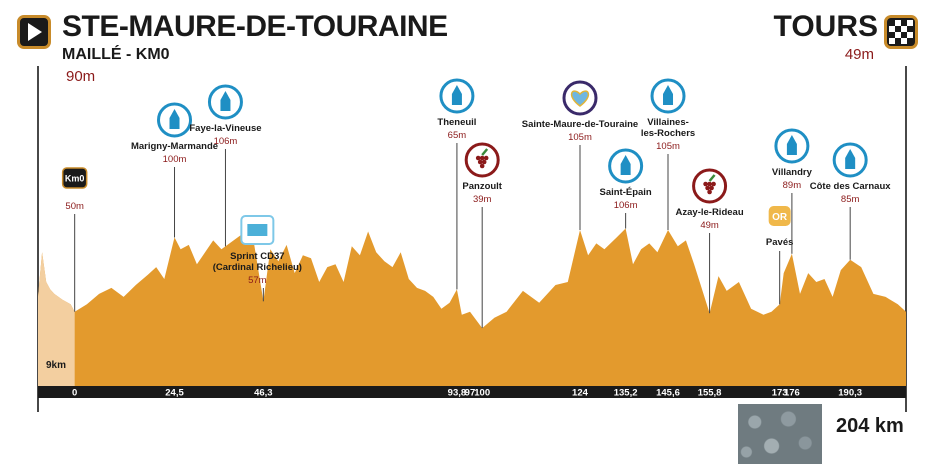 This screenshot has height=474, width=936. I want to click on waypoint-name: Côte des Carnaux, so click(850, 186).